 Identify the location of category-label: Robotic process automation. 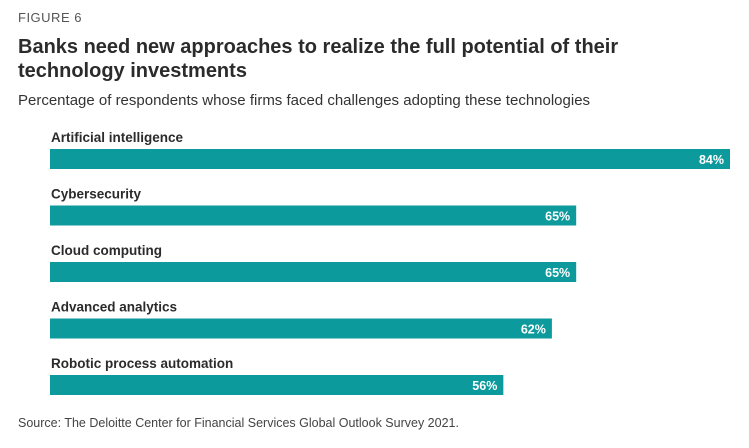
(142, 363).